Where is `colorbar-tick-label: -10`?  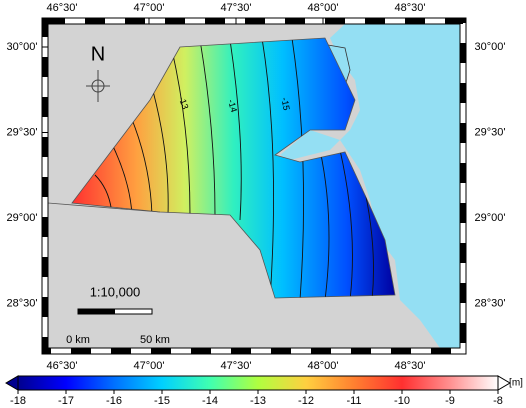 colorbar-tick-label: -10 is located at coordinates (402, 401).